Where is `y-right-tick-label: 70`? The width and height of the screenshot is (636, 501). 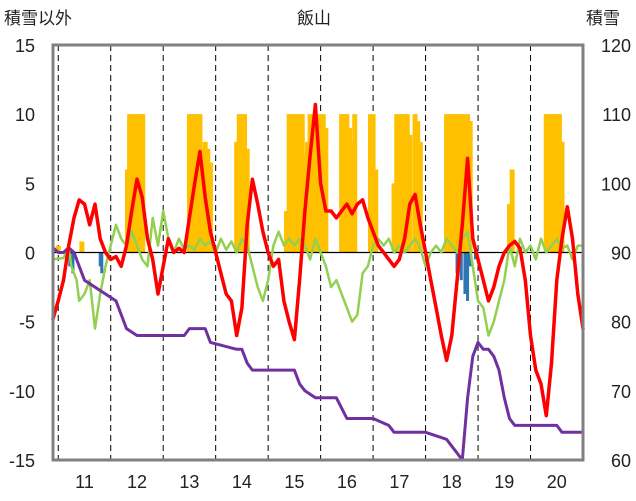 y-right-tick-label: 70 is located at coordinates (621, 392).